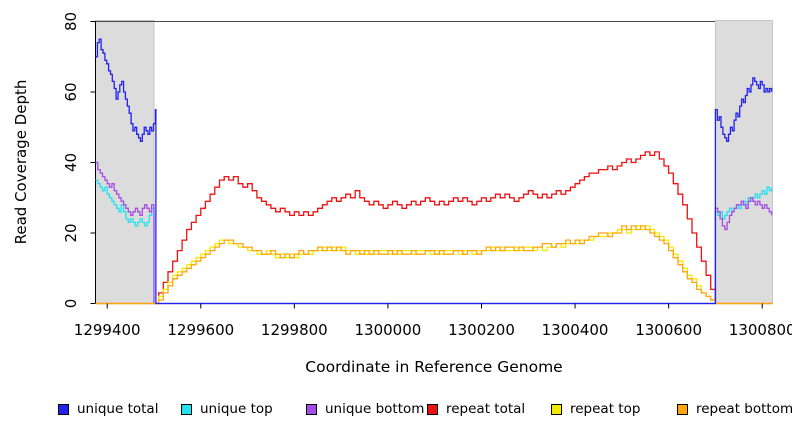  What do you see at coordinates (21, 162) in the screenshot?
I see `y-axis-label: Read Coverage Depth` at bounding box center [21, 162].